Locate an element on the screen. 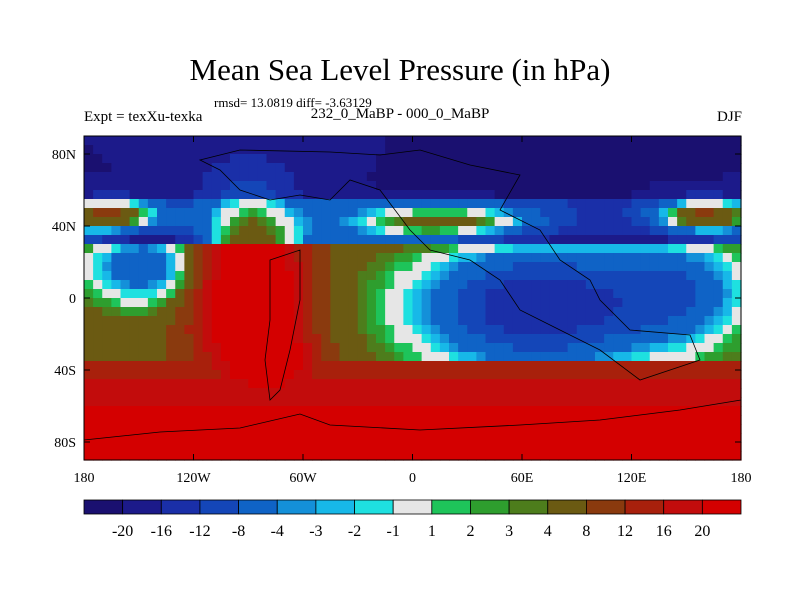 The height and width of the screenshot is (600, 800). experiment-label: Expt = texXu-texka is located at coordinates (143, 117).